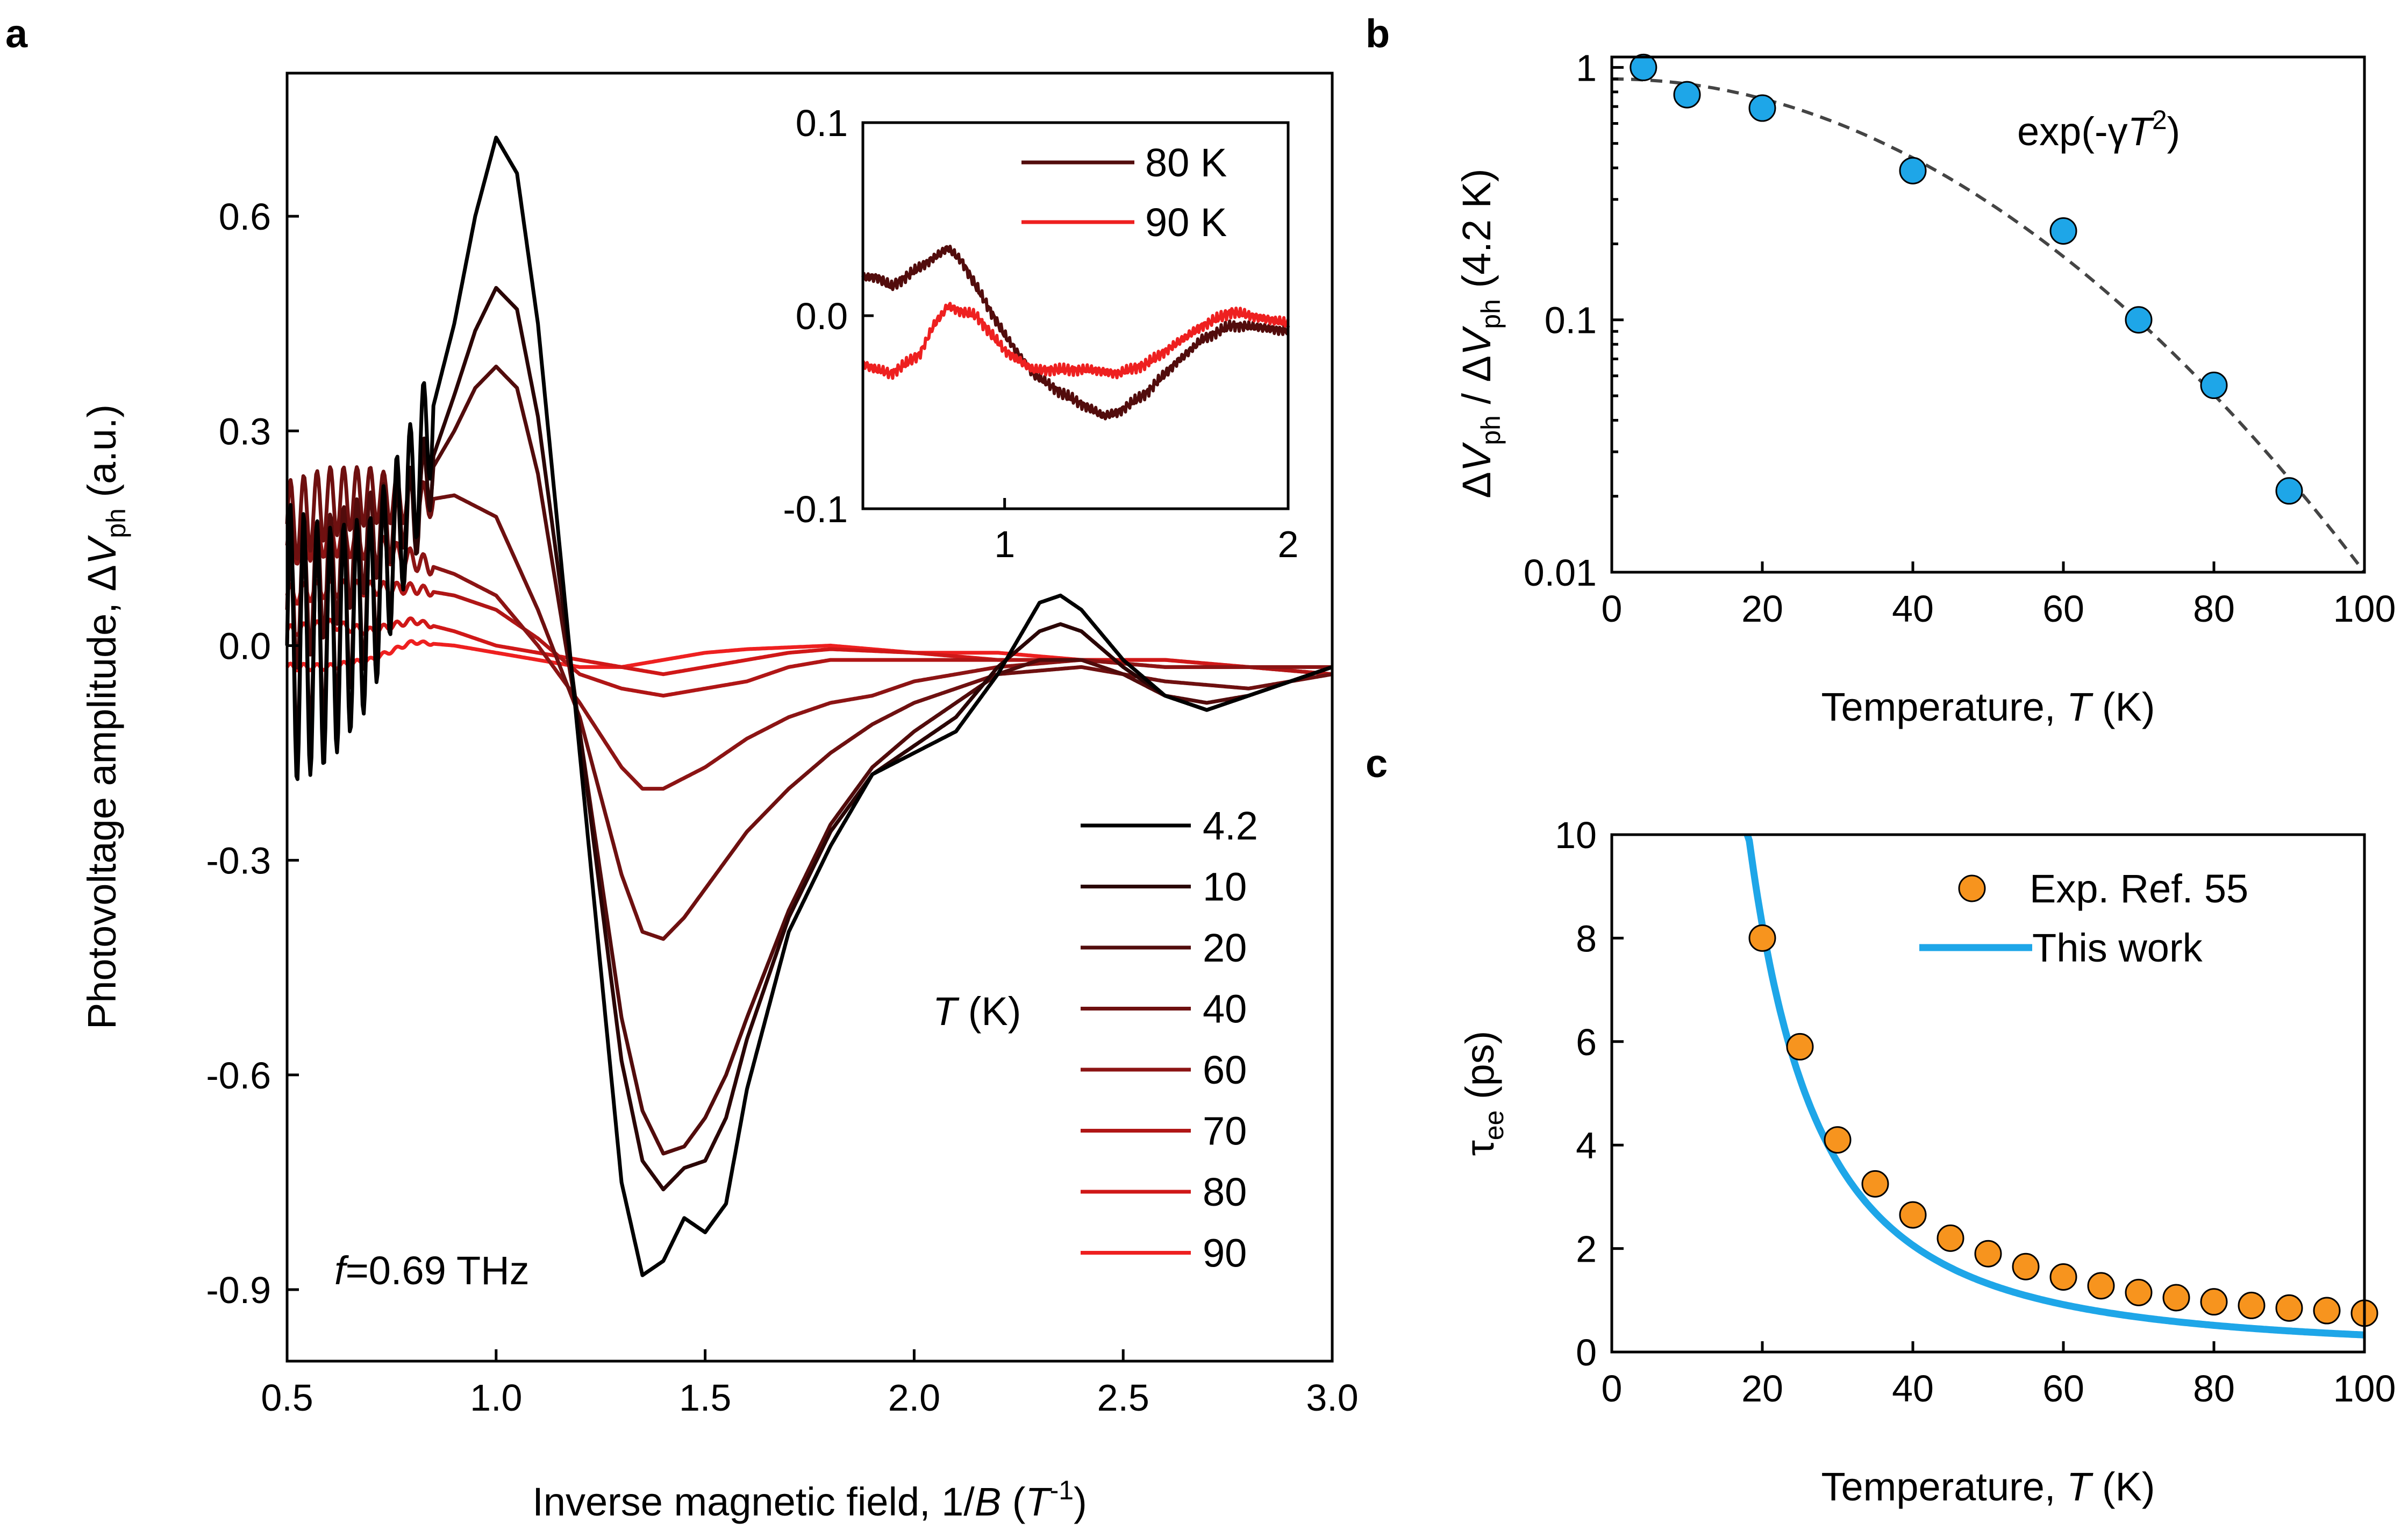 This screenshot has width=2408, height=1537. Describe the element at coordinates (1123, 1398) in the screenshot. I see `x-tick-label: 2.5` at that location.